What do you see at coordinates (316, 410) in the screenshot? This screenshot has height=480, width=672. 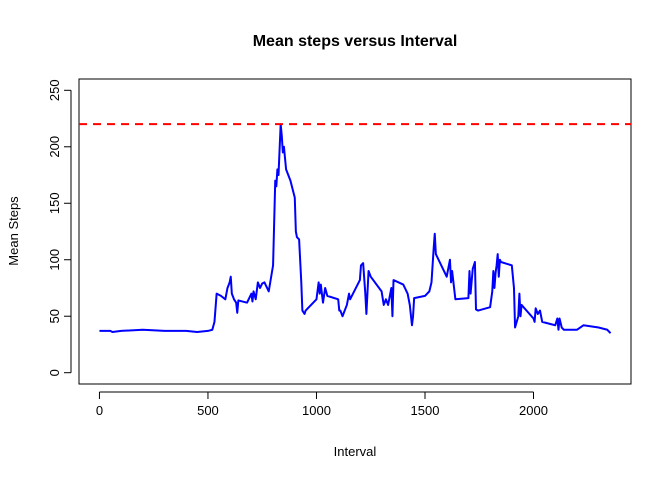 I see `x-tick-label: 1000` at bounding box center [316, 410].